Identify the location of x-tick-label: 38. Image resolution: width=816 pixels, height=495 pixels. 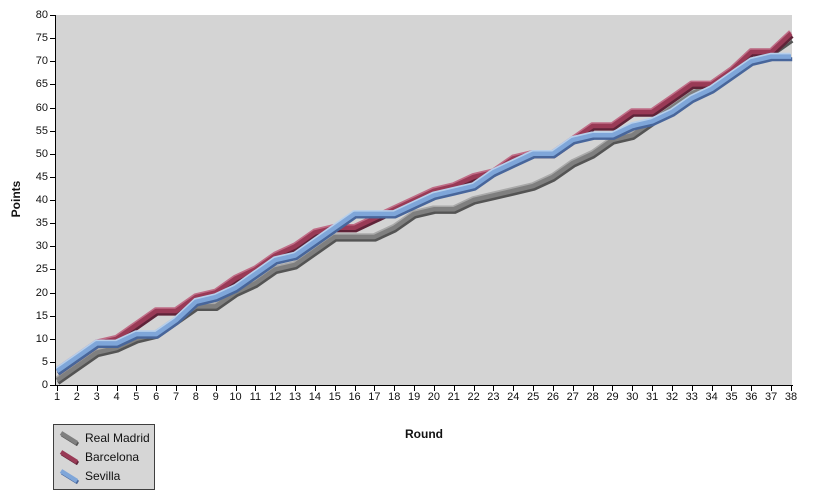
(791, 397).